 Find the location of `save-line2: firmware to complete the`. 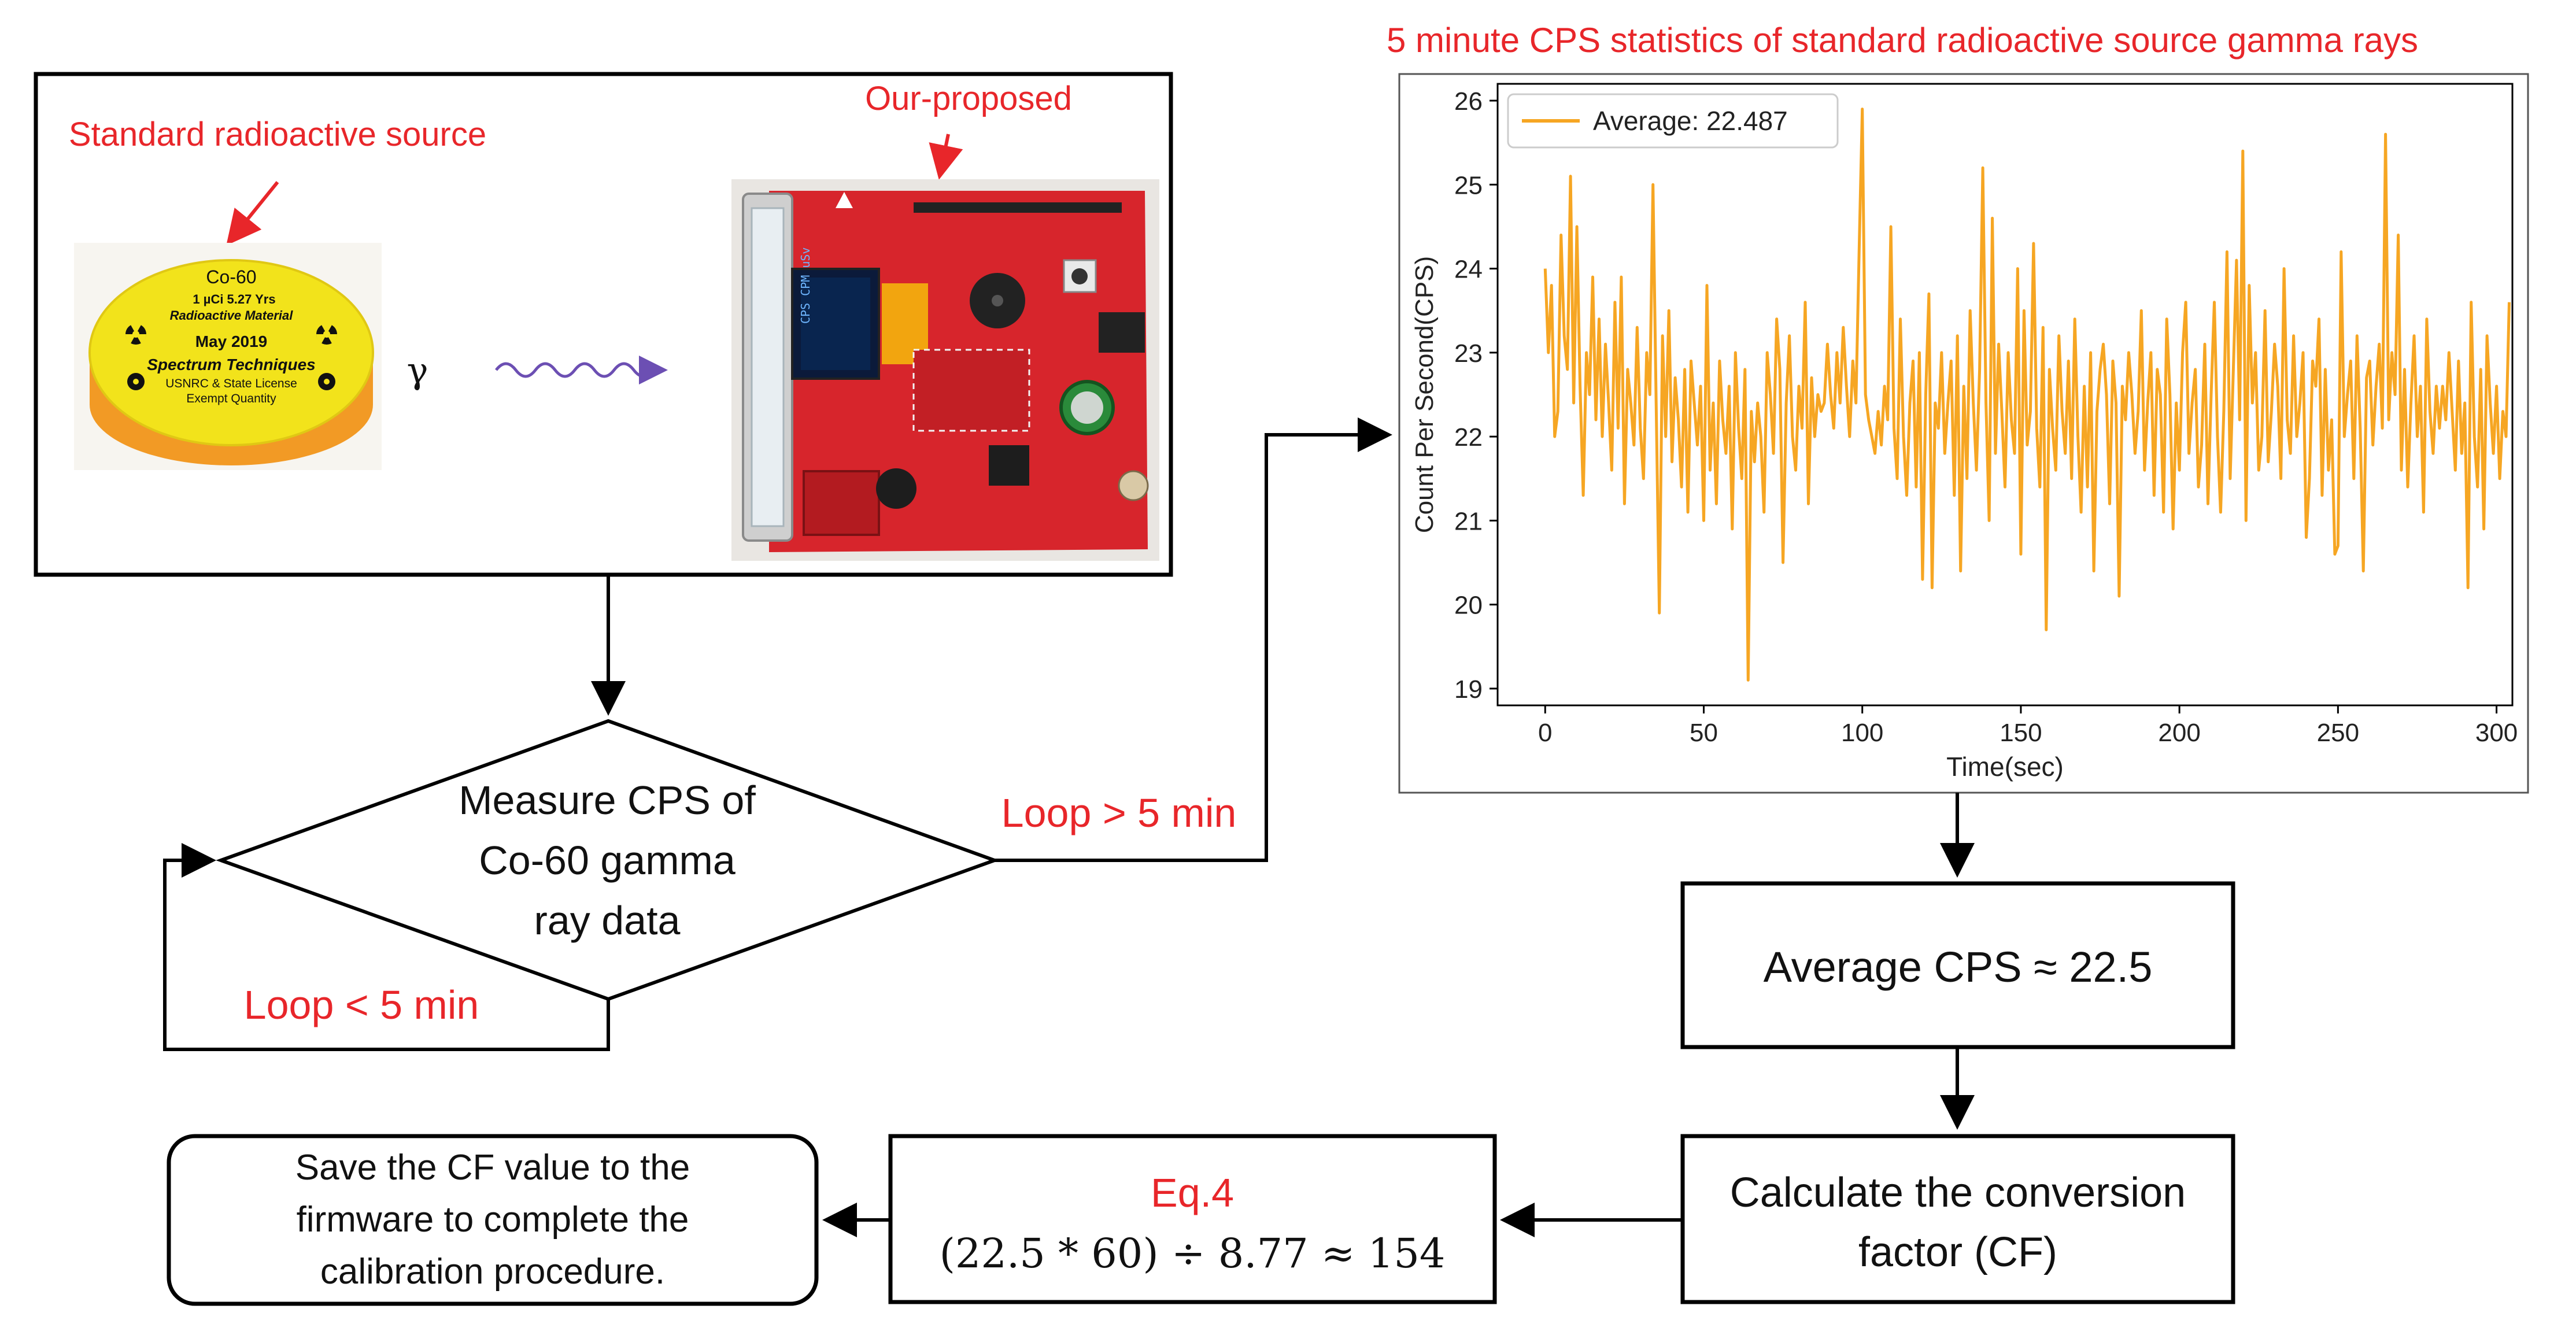

save-line2: firmware to complete the is located at coordinates (493, 1220).